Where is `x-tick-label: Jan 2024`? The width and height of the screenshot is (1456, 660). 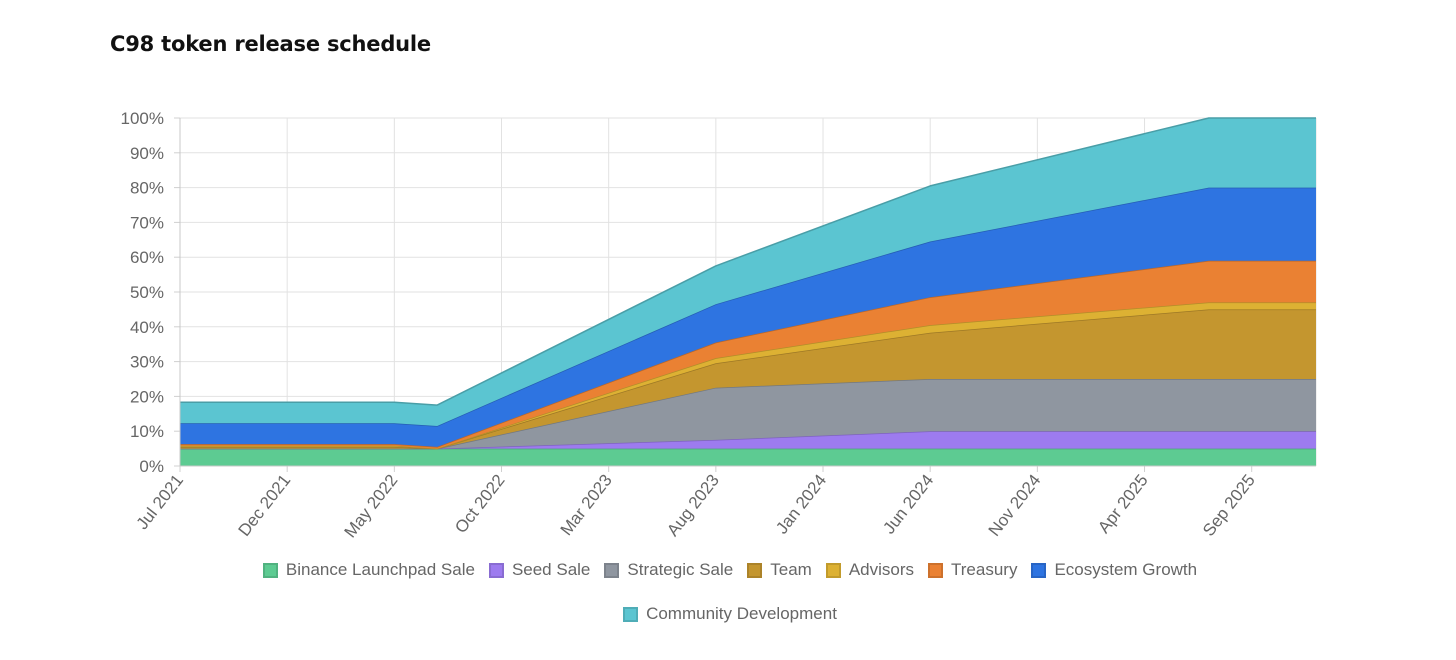 x-tick-label: Jan 2024 is located at coordinates (801, 504).